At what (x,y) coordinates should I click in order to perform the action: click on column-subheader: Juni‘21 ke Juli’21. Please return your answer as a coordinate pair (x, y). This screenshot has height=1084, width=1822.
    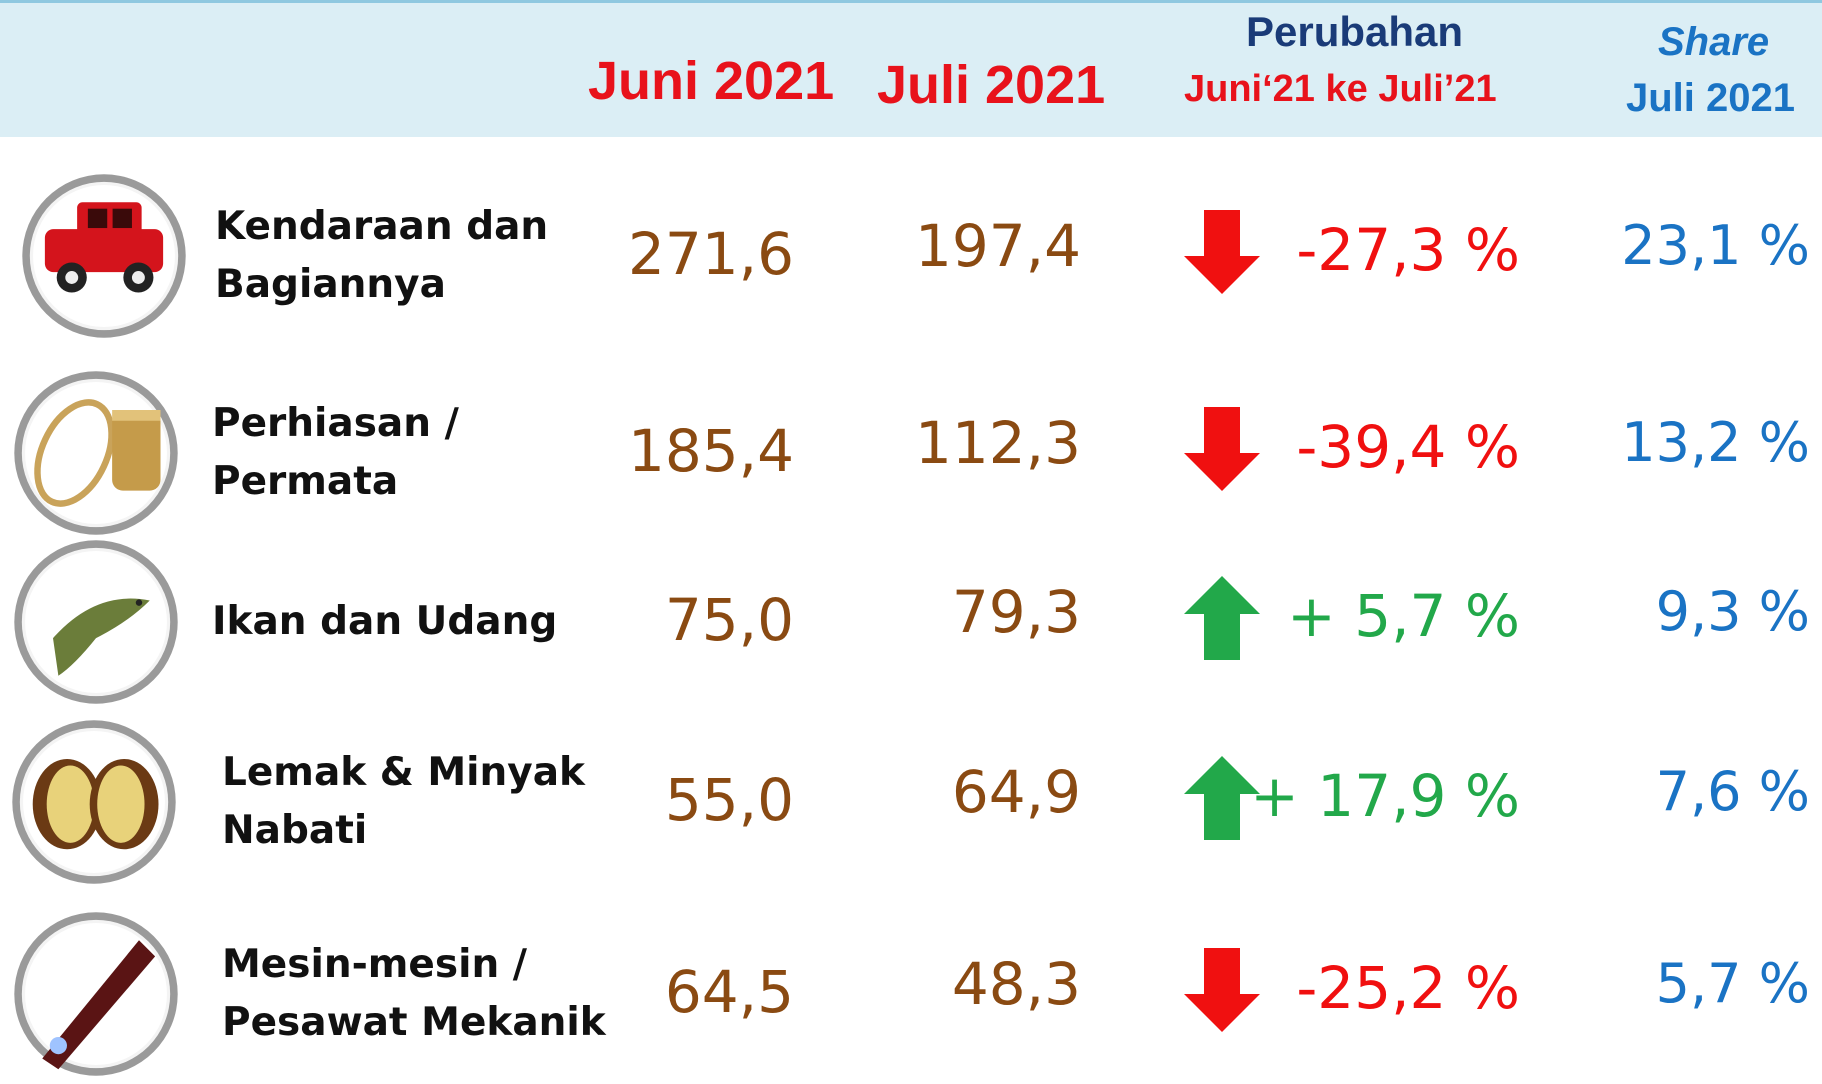
    Looking at the image, I should click on (1340, 89).